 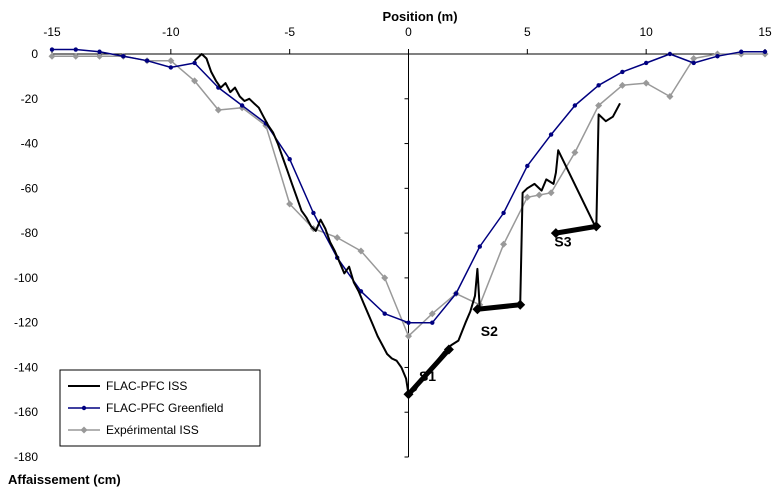 I want to click on legend-label: Expérimental ISS, so click(x=152, y=430).